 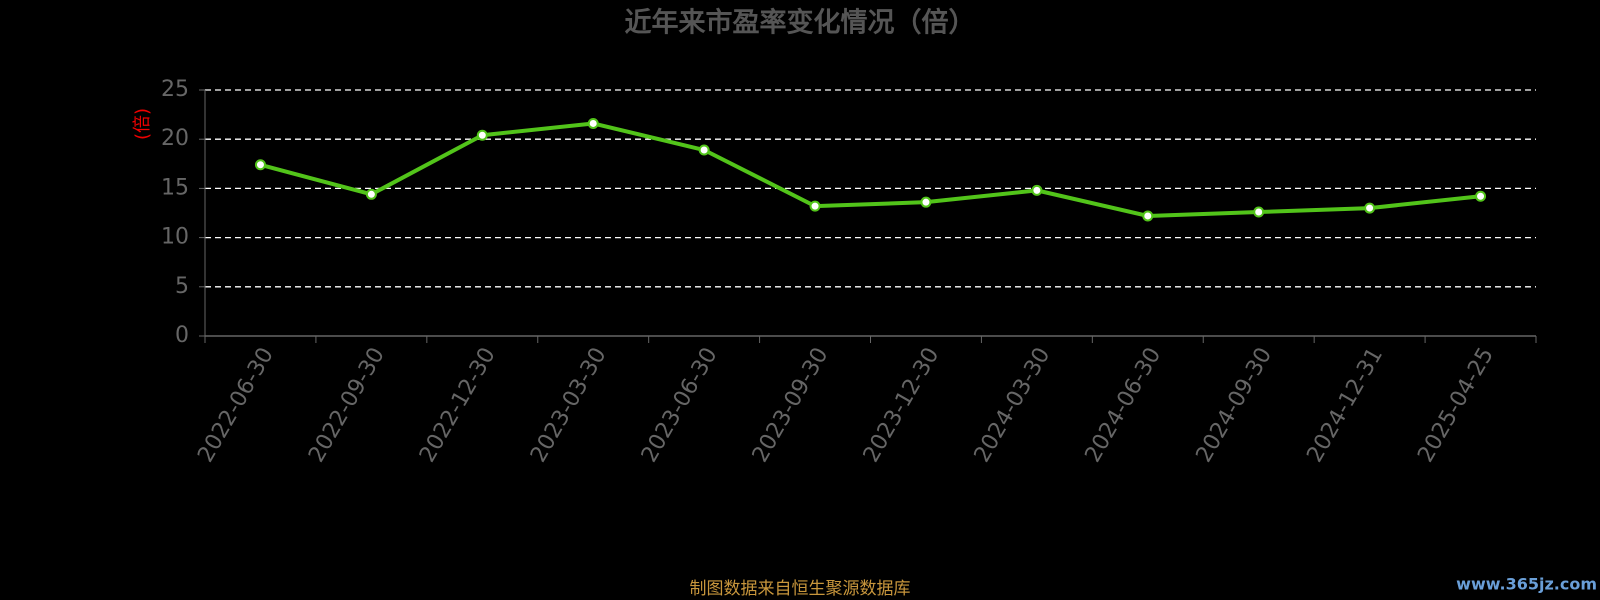 I want to click on y-tick-label: 10, so click(x=175, y=237).